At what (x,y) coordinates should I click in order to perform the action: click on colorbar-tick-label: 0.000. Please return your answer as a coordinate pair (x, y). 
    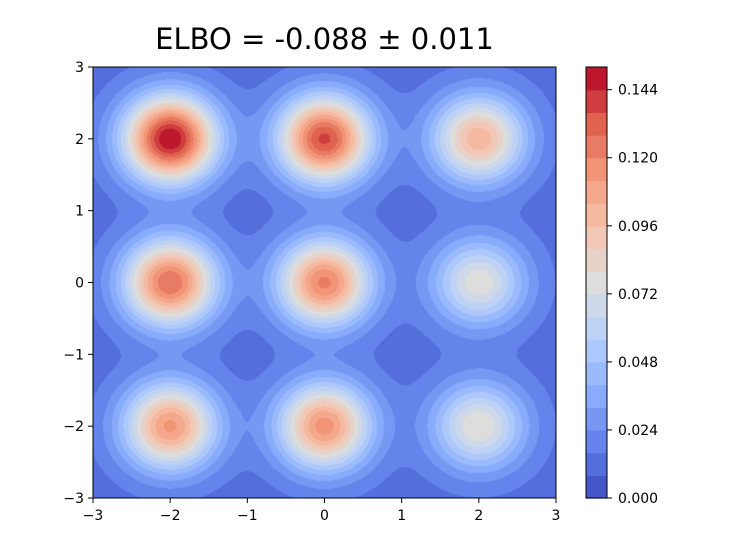
    Looking at the image, I should click on (638, 499).